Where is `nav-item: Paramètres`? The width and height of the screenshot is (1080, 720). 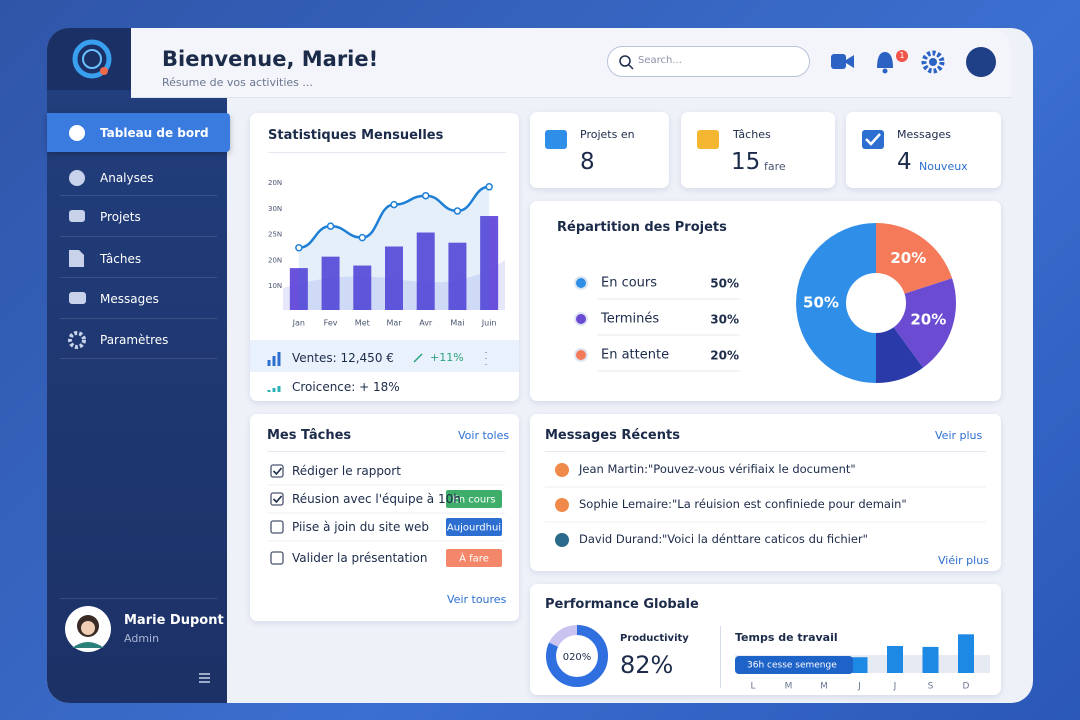 nav-item: Paramètres is located at coordinates (134, 340).